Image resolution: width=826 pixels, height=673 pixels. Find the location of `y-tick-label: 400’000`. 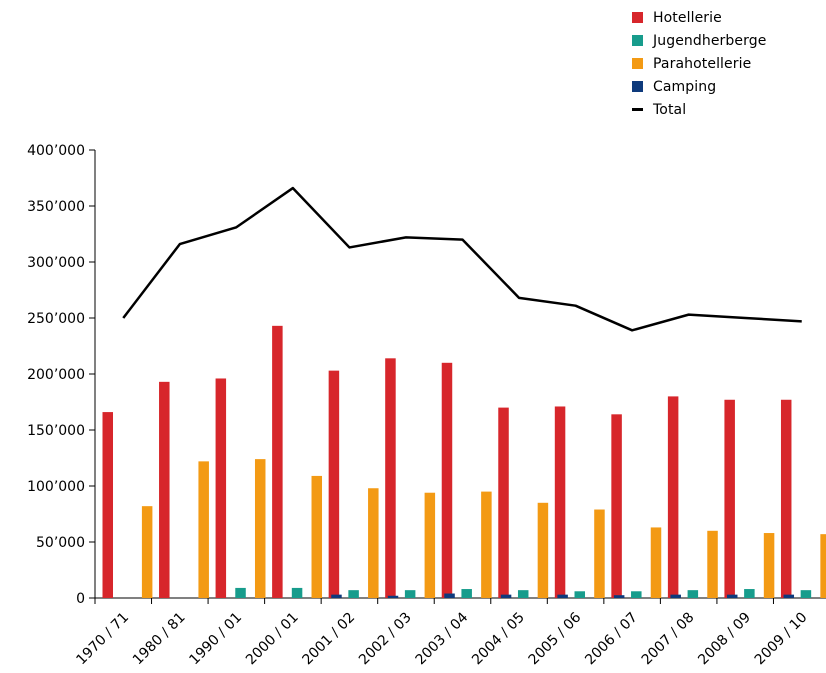

y-tick-label: 400’000 is located at coordinates (56, 151).